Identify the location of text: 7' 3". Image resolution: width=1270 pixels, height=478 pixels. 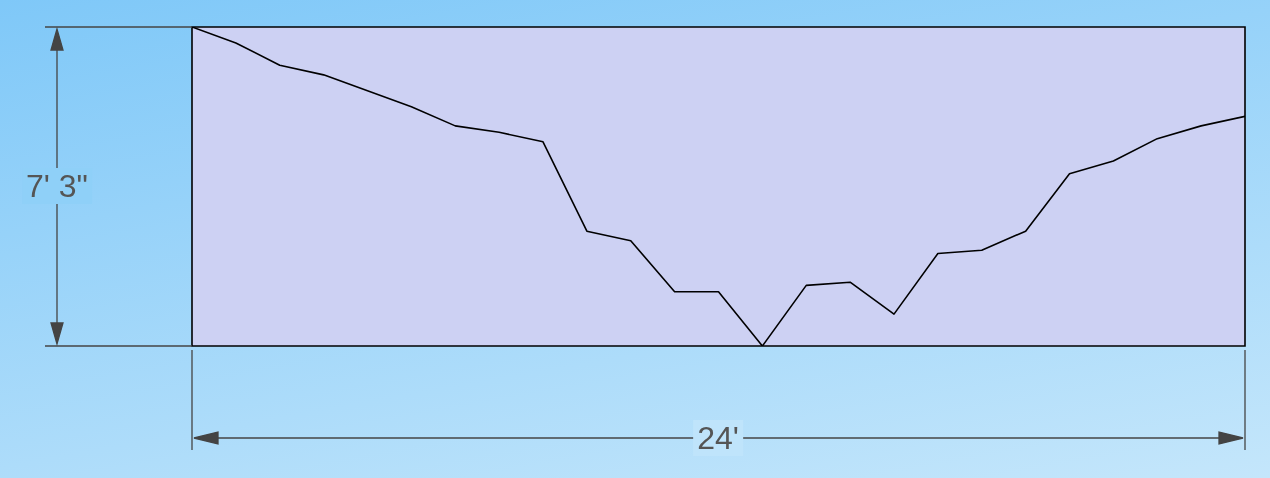
(57, 186).